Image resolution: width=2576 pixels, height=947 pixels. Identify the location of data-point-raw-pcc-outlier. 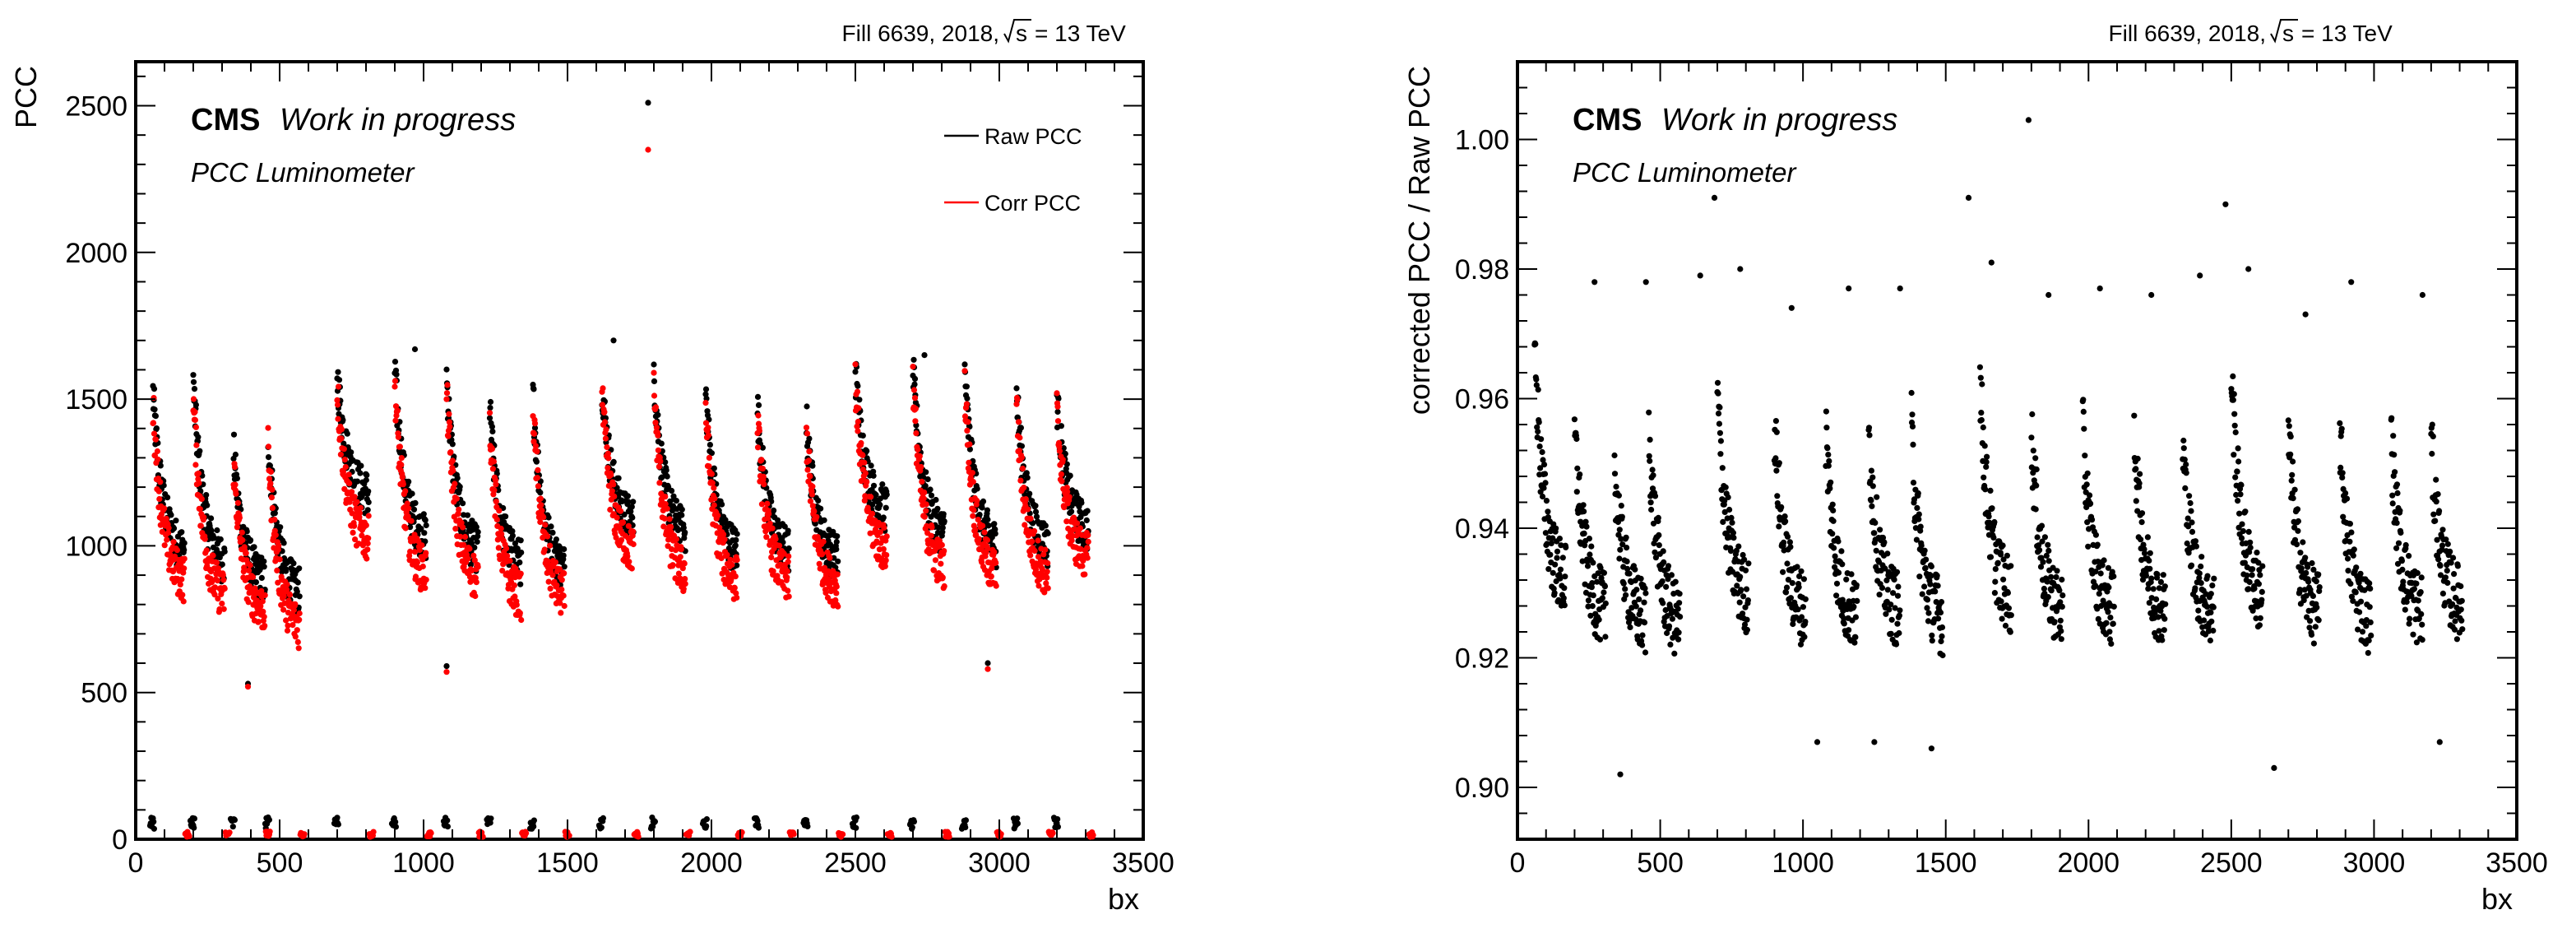
(988, 663).